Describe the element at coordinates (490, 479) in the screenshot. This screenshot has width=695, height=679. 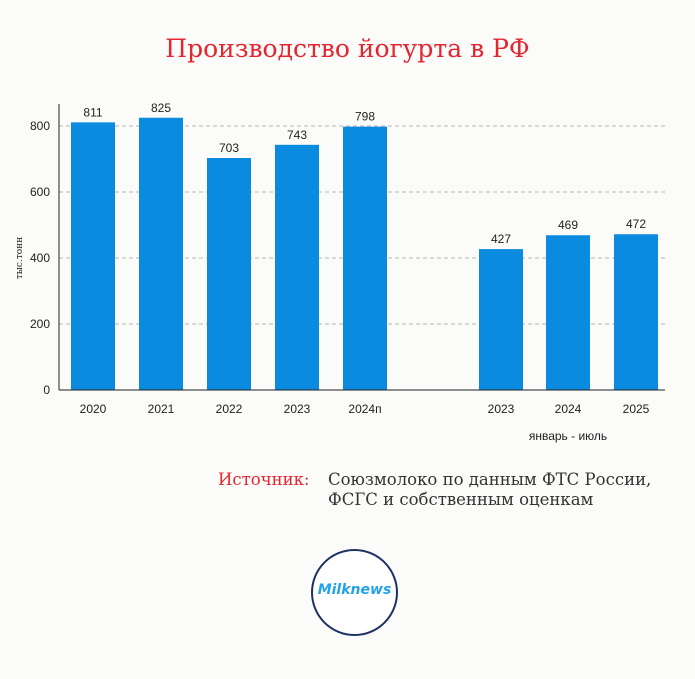
I see `source-line-1: Союзмолоко по данным ФТС России,` at that location.